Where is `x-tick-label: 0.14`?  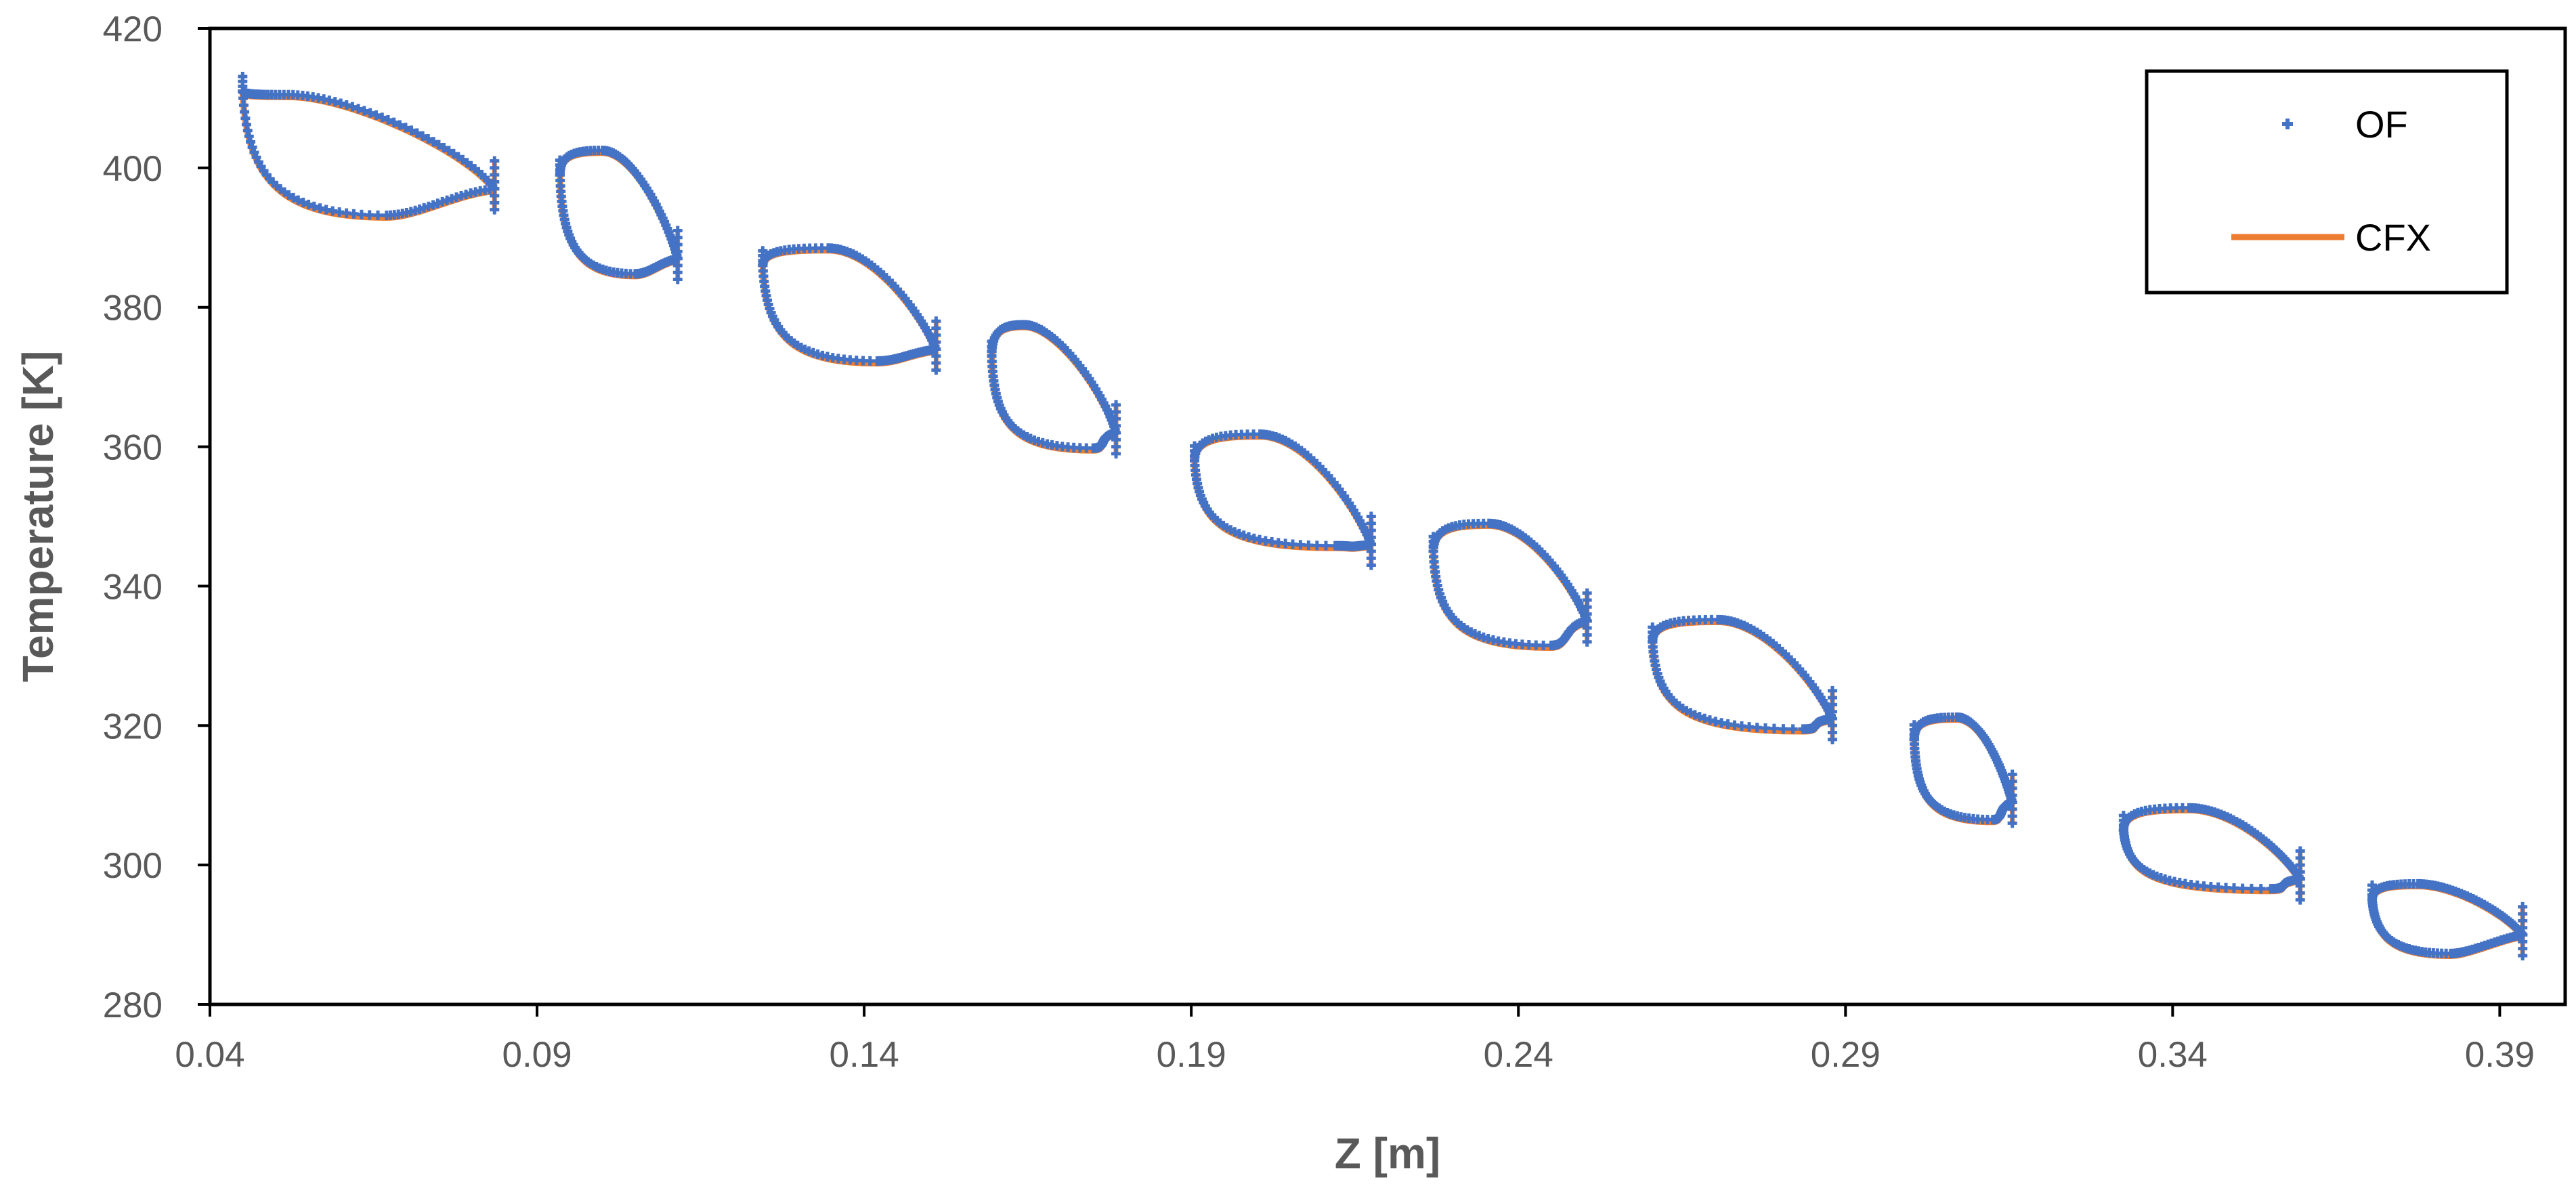
x-tick-label: 0.14 is located at coordinates (864, 1055).